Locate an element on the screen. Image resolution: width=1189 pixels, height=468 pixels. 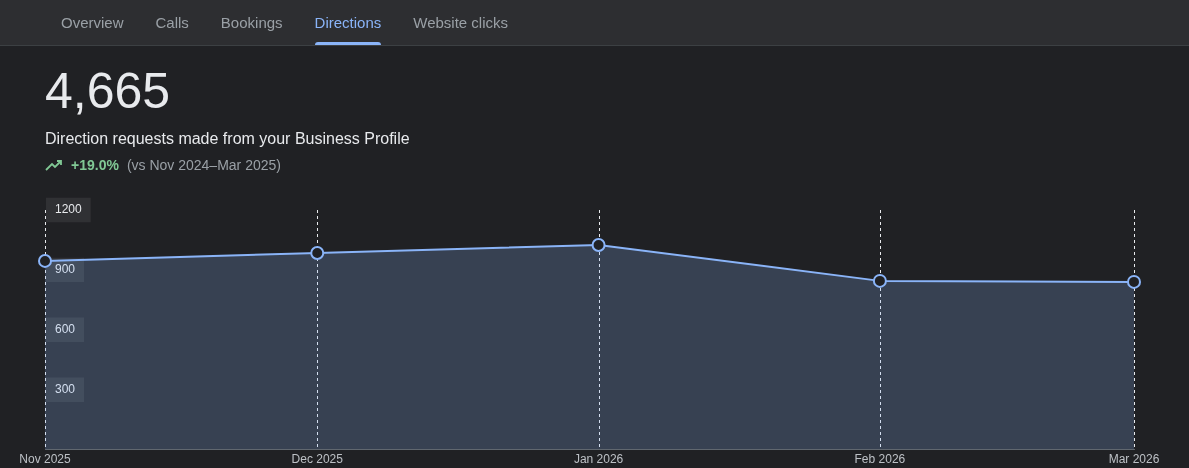
text: +19.0% is located at coordinates (95, 165).